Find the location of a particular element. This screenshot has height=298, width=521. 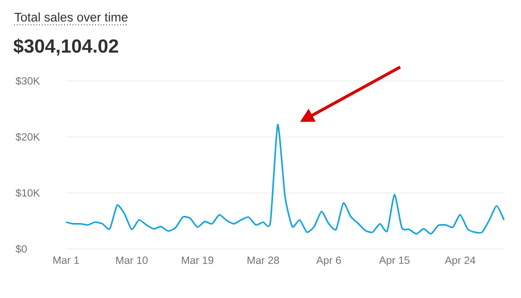

x-tick-label: Apr 6 is located at coordinates (328, 261).